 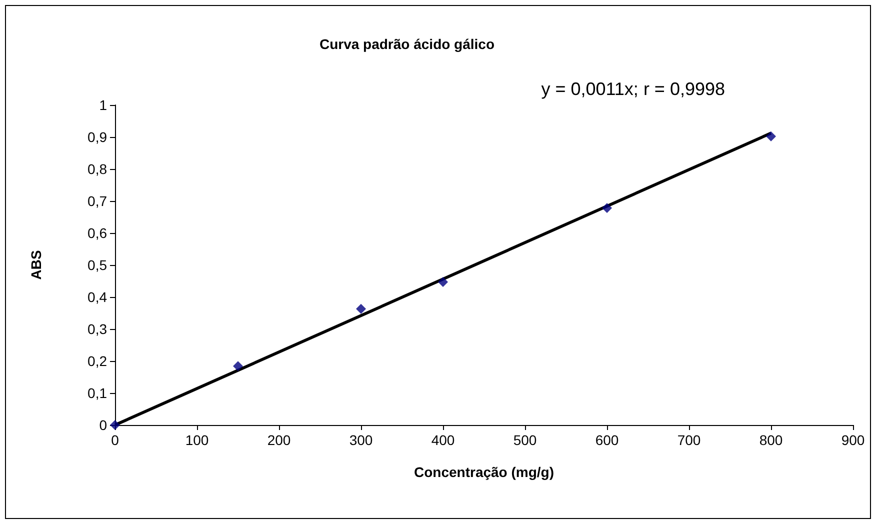 I want to click on x-axis-title: Concentração (mg/g), so click(x=484, y=472).